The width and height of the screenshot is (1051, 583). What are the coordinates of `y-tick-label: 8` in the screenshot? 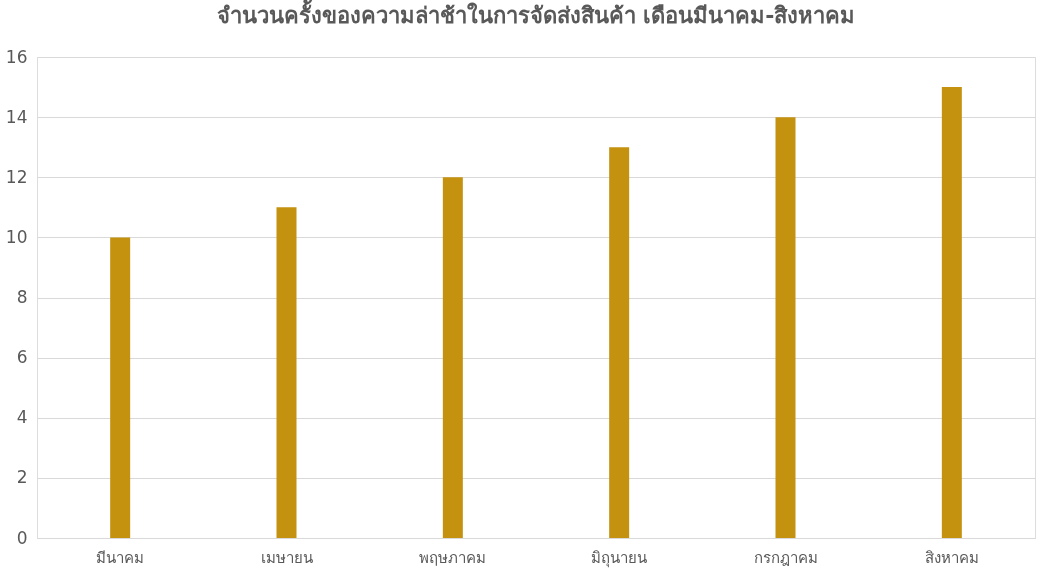 It's located at (22, 297).